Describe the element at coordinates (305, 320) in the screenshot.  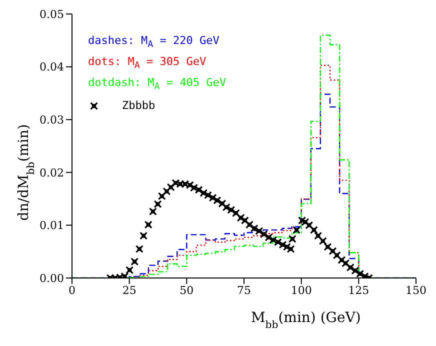
I see `x-axis-title: M$_{bb}$(min) (GeV)` at that location.